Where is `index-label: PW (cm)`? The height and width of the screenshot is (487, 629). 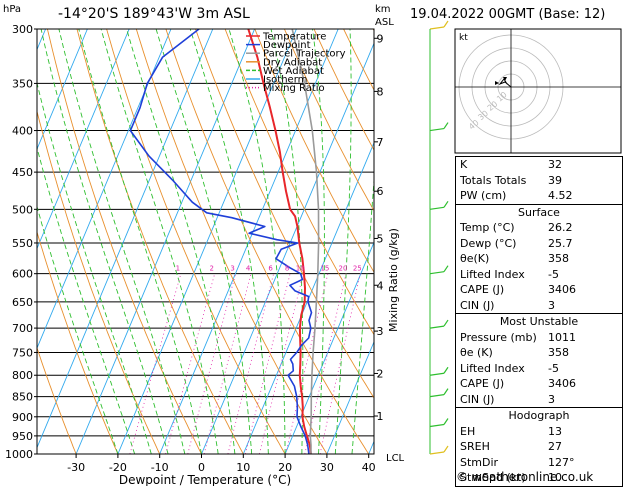 index-label: PW (cm) is located at coordinates (483, 196).